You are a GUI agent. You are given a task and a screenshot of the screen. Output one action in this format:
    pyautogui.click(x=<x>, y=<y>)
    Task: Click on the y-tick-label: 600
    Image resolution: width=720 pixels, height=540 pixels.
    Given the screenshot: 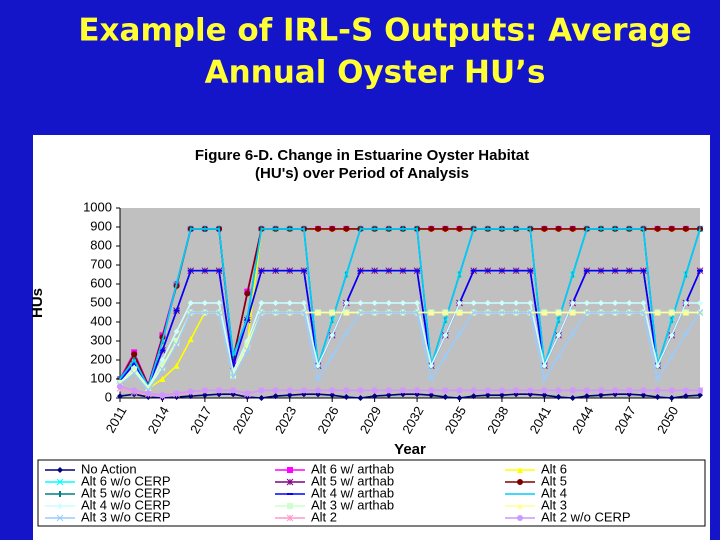 What is the action you would take?
    pyautogui.click(x=101, y=282)
    